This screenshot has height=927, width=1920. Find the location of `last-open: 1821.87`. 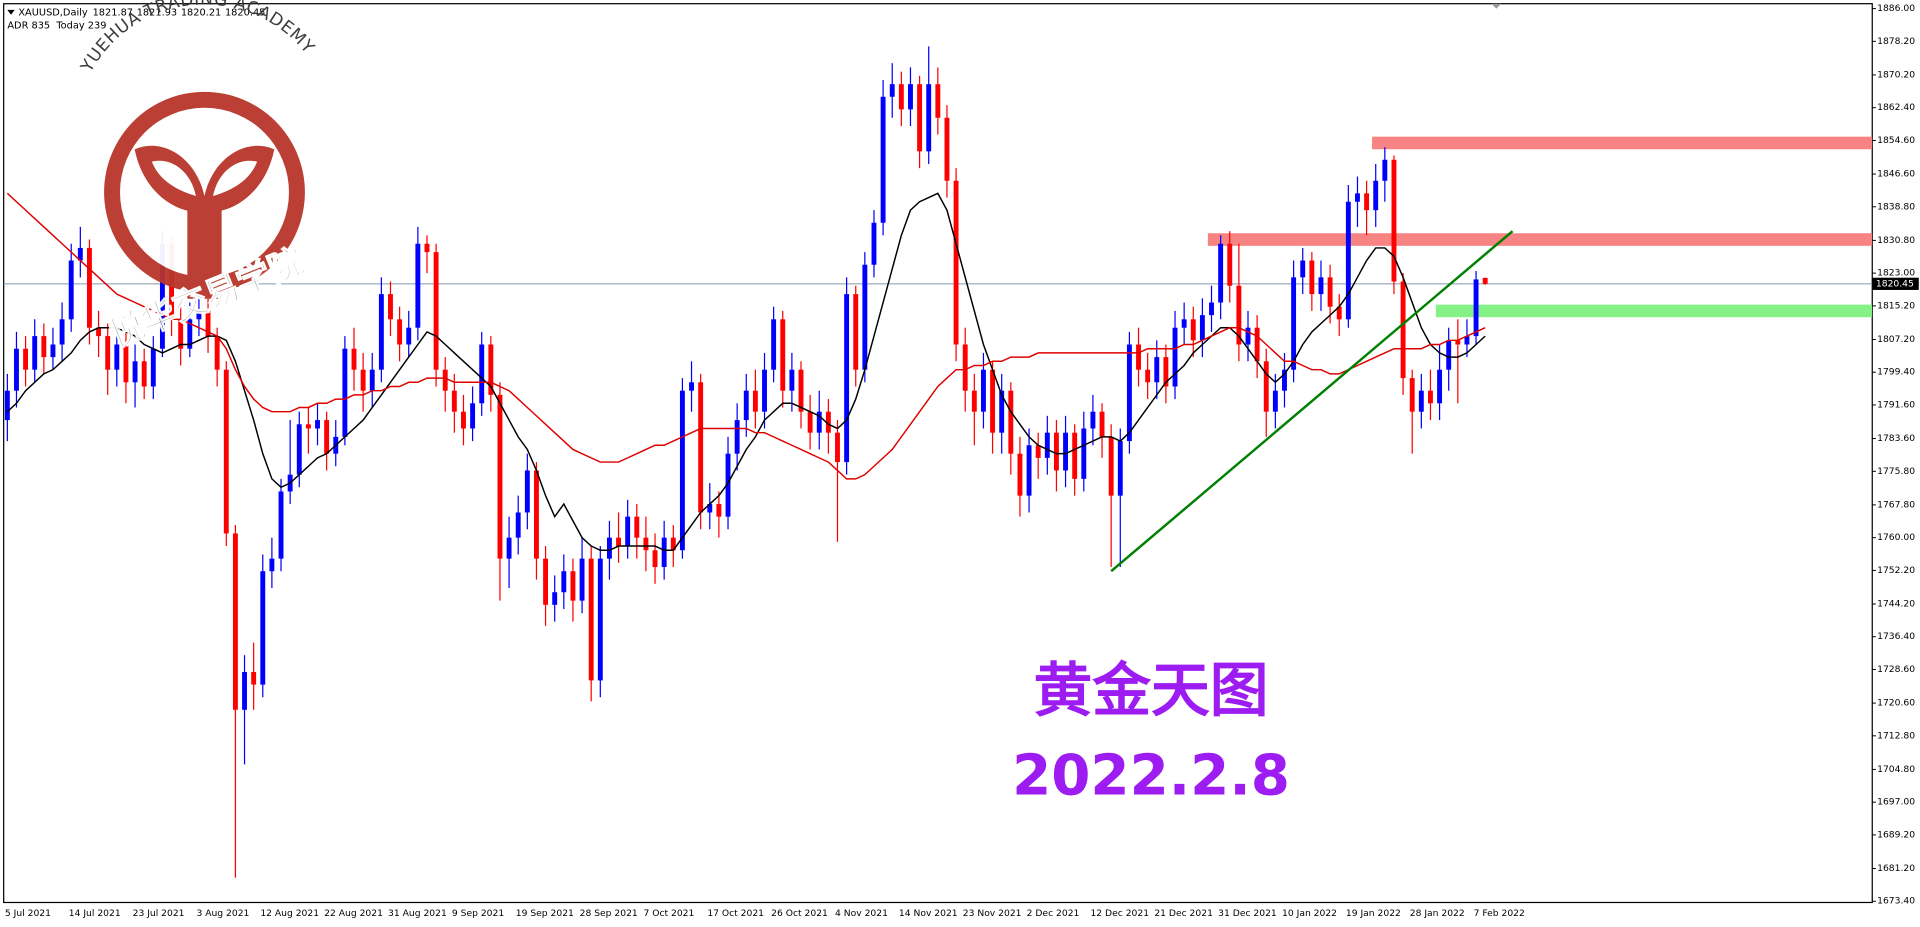

last-open: 1821.87 is located at coordinates (113, 12).